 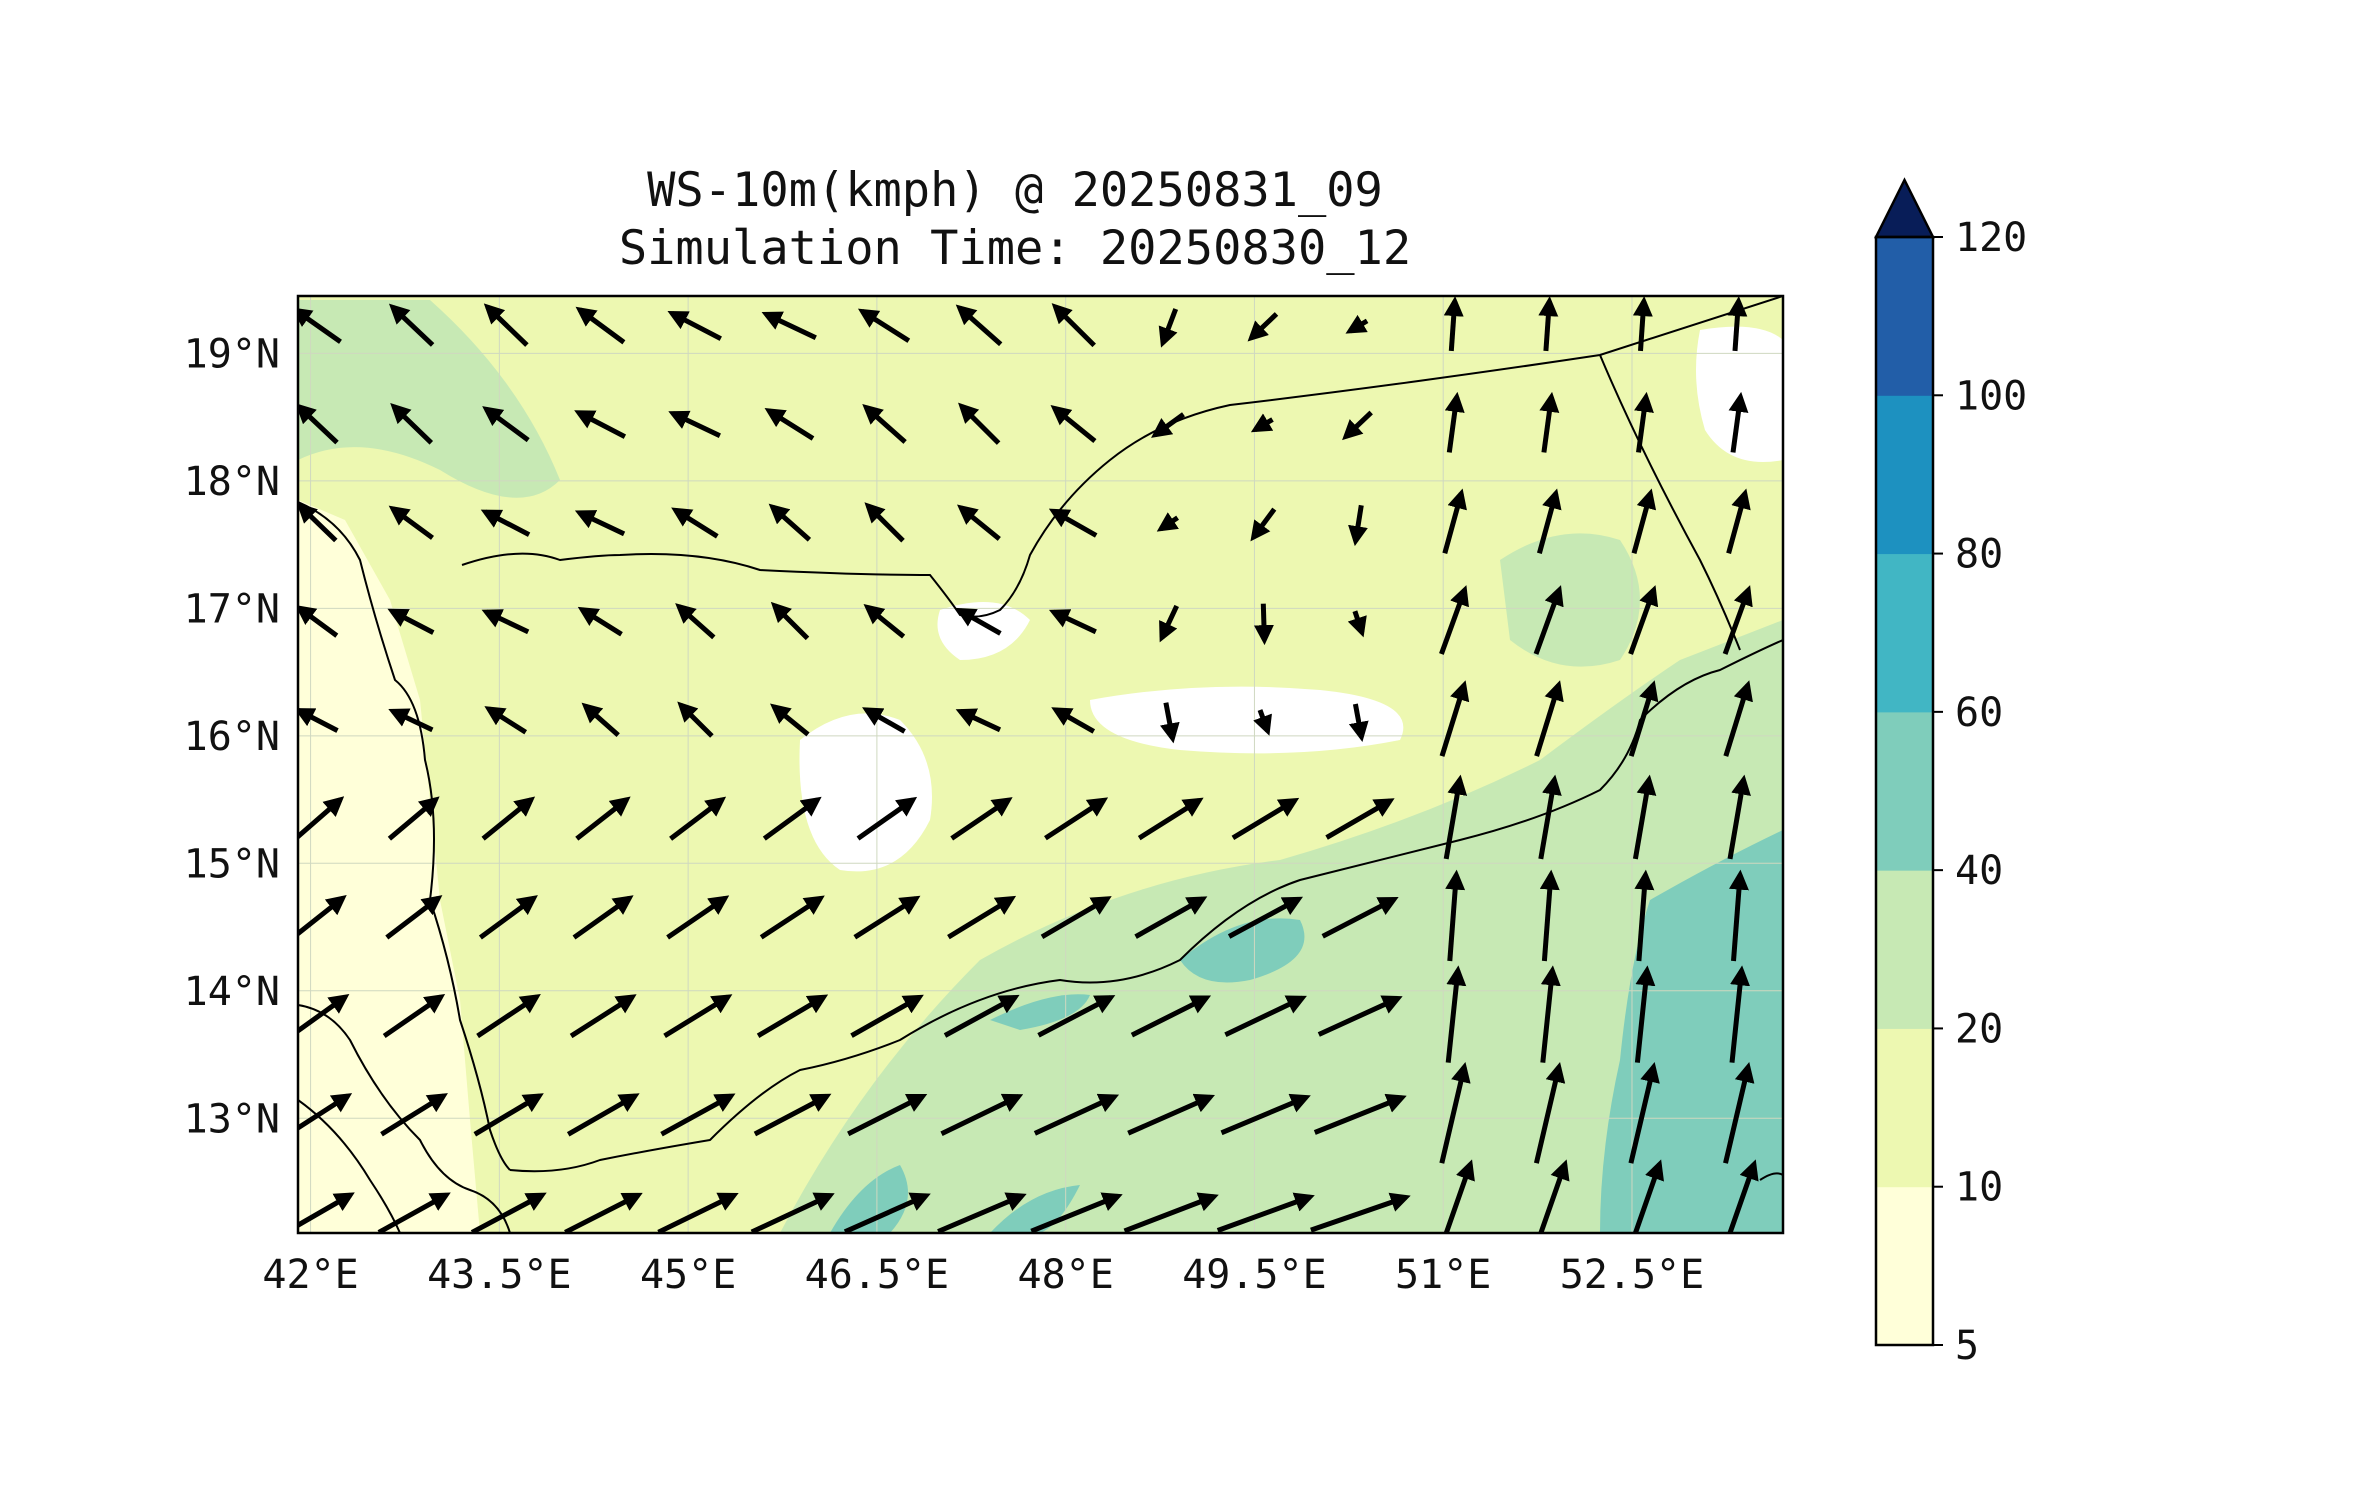 I want to click on speed-band-very-light-coast, so click(x=389, y=866).